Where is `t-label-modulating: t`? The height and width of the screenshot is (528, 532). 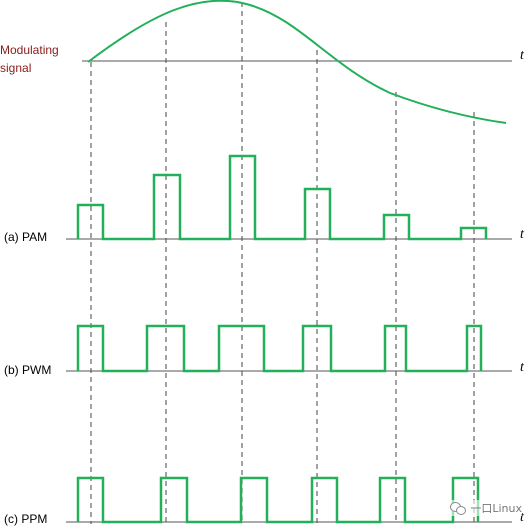
t-label-modulating: t is located at coordinates (522, 55).